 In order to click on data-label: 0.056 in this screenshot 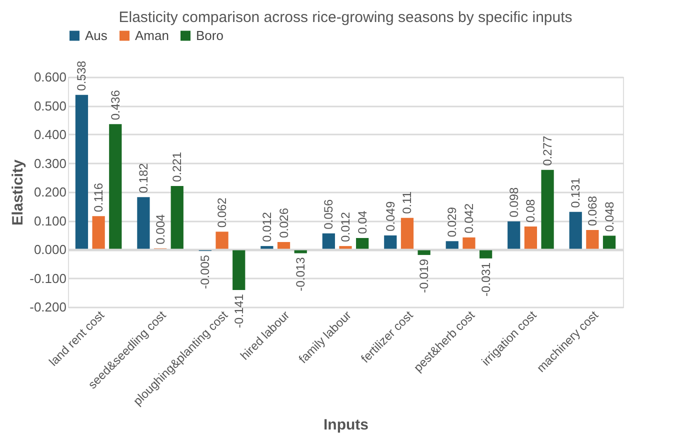, I will do `click(329, 214)`.